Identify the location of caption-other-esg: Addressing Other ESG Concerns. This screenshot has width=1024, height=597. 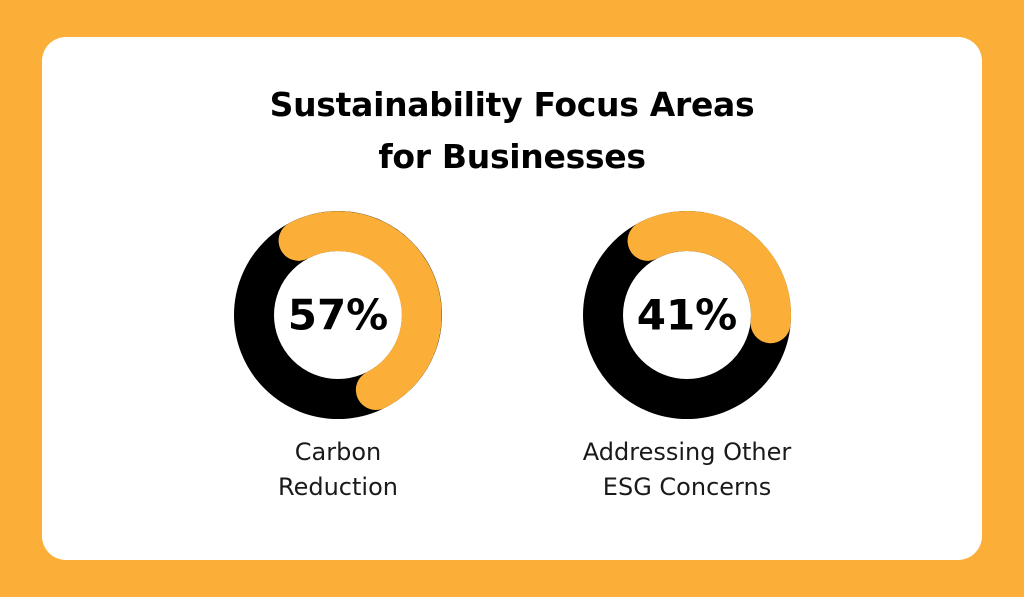
(687, 470).